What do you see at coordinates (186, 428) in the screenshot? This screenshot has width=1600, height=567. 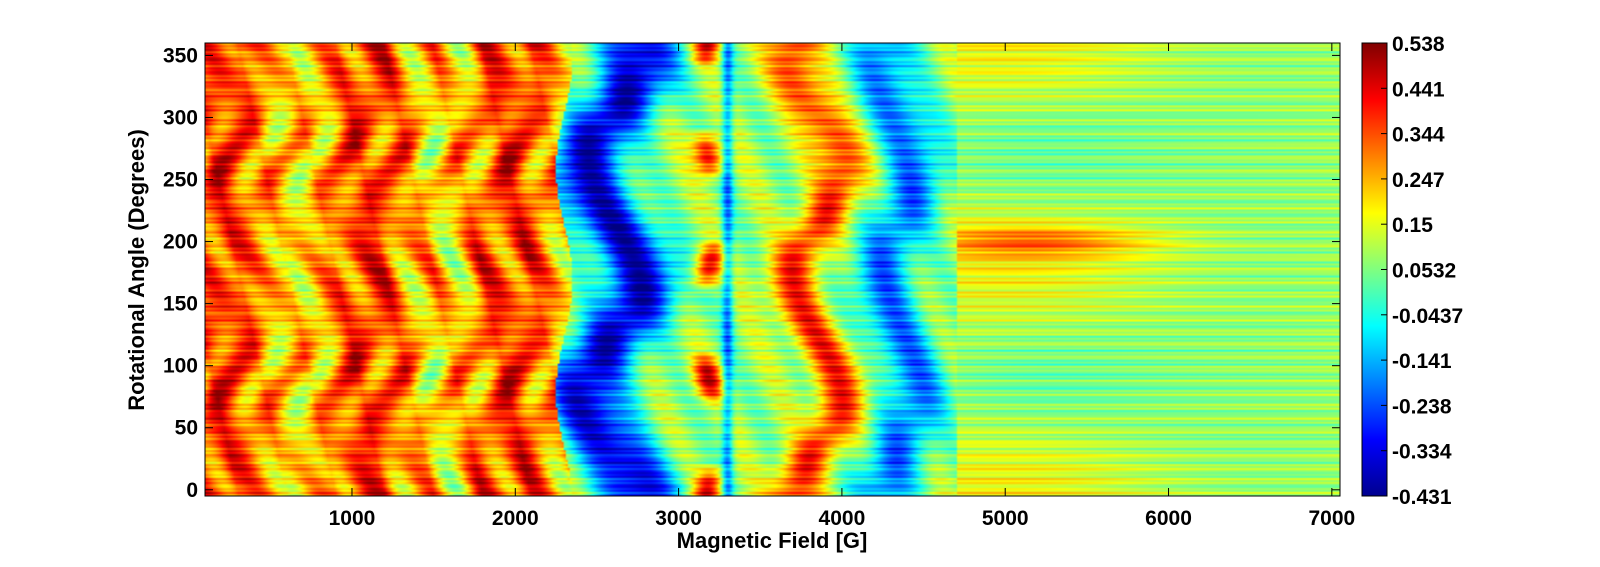 I see `y-tick-label: 50` at bounding box center [186, 428].